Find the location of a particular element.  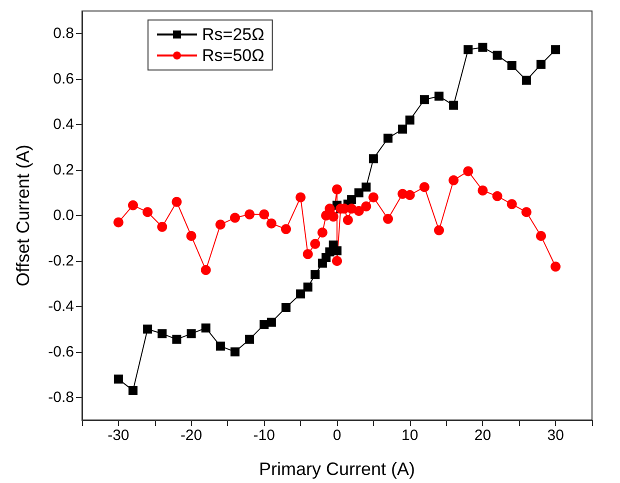

y-tick-label: 0.6 is located at coordinates (63, 79).